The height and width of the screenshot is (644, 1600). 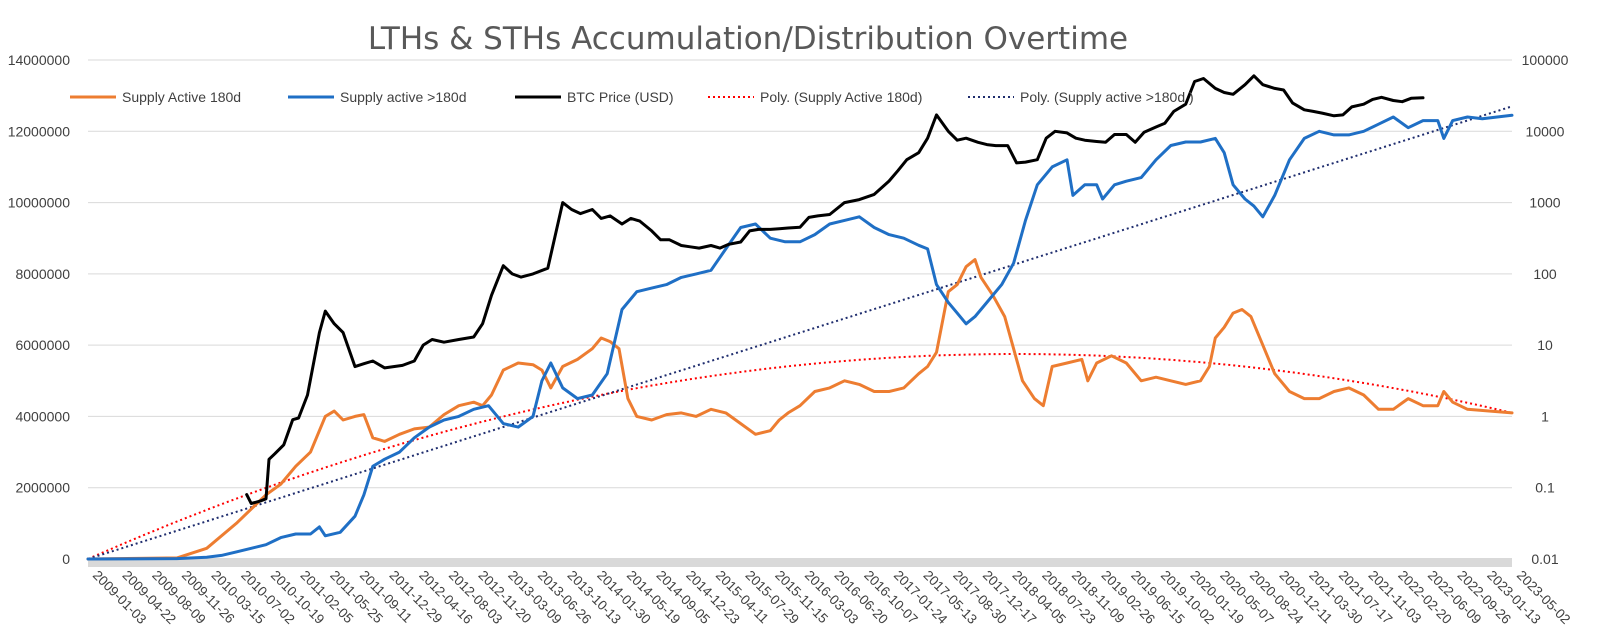 What do you see at coordinates (1545, 345) in the screenshot?
I see `y-right-tick-label: 10` at bounding box center [1545, 345].